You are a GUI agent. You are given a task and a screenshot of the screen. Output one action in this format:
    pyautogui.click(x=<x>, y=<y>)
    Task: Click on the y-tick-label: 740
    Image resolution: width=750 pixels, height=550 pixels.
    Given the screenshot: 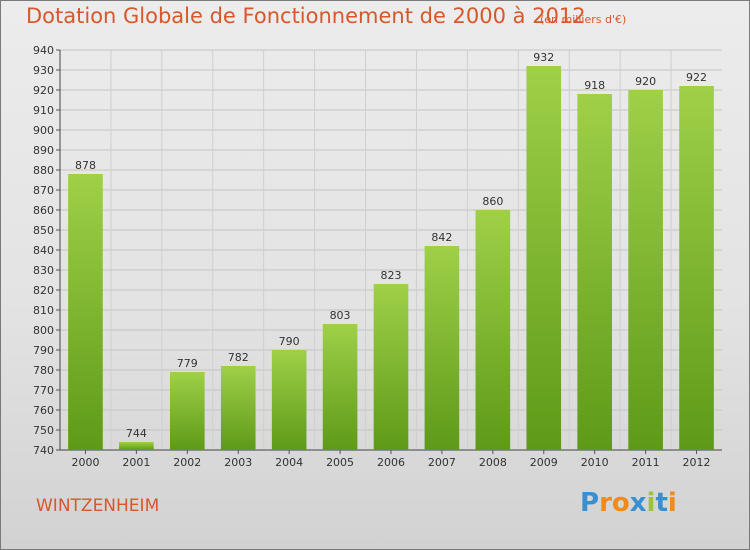 What is the action you would take?
    pyautogui.click(x=43, y=450)
    